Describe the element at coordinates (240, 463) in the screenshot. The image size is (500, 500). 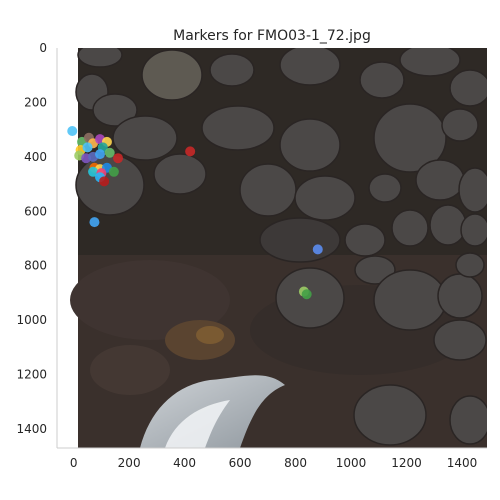
I see `x-tick-label-3: 600` at that location.